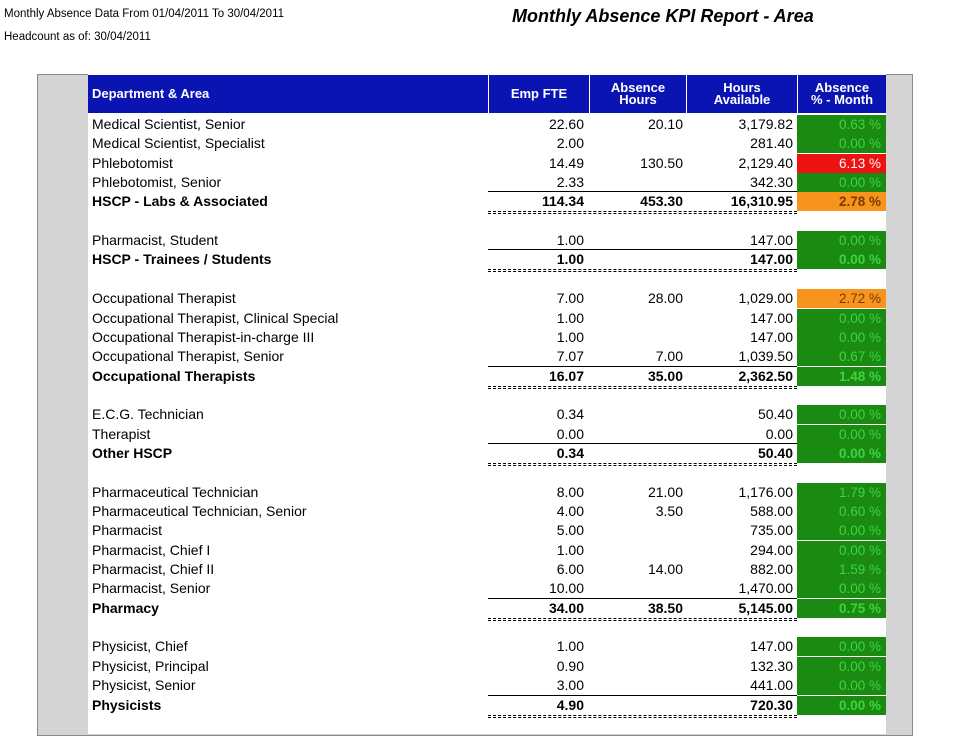  Describe the element at coordinates (174, 375) in the screenshot. I see `cell-department: Occupational Therapists` at that location.